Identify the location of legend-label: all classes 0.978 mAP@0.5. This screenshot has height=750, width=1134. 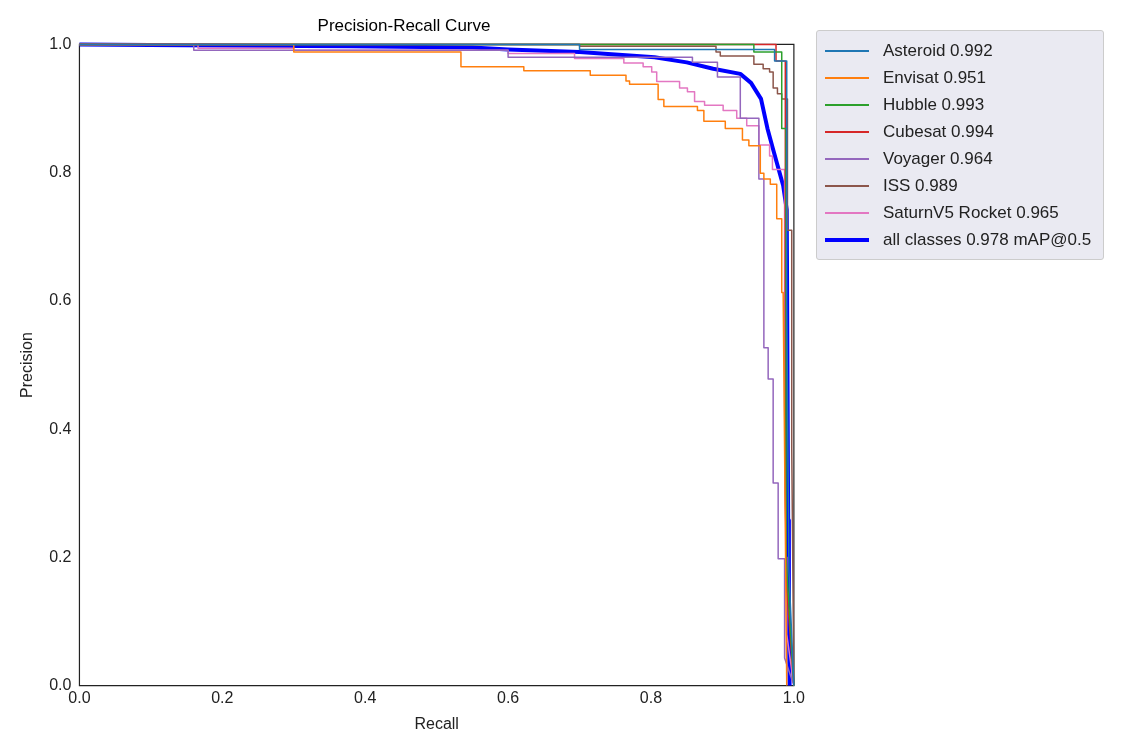
(987, 239).